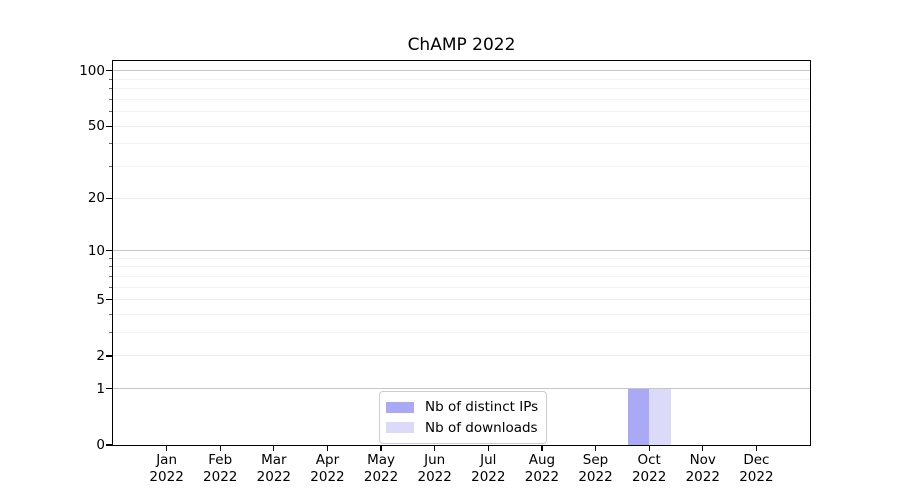 The height and width of the screenshot is (500, 900). I want to click on legend-entry-nb-of-downloads: Nb of downloads, so click(462, 428).